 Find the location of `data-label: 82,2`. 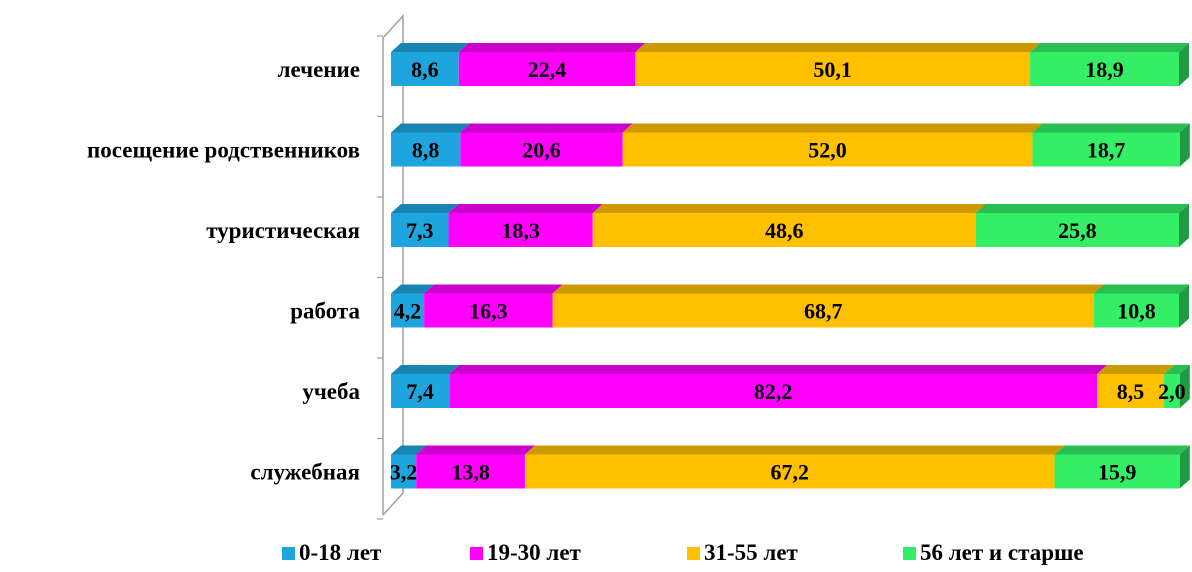

data-label: 82,2 is located at coordinates (773, 391).